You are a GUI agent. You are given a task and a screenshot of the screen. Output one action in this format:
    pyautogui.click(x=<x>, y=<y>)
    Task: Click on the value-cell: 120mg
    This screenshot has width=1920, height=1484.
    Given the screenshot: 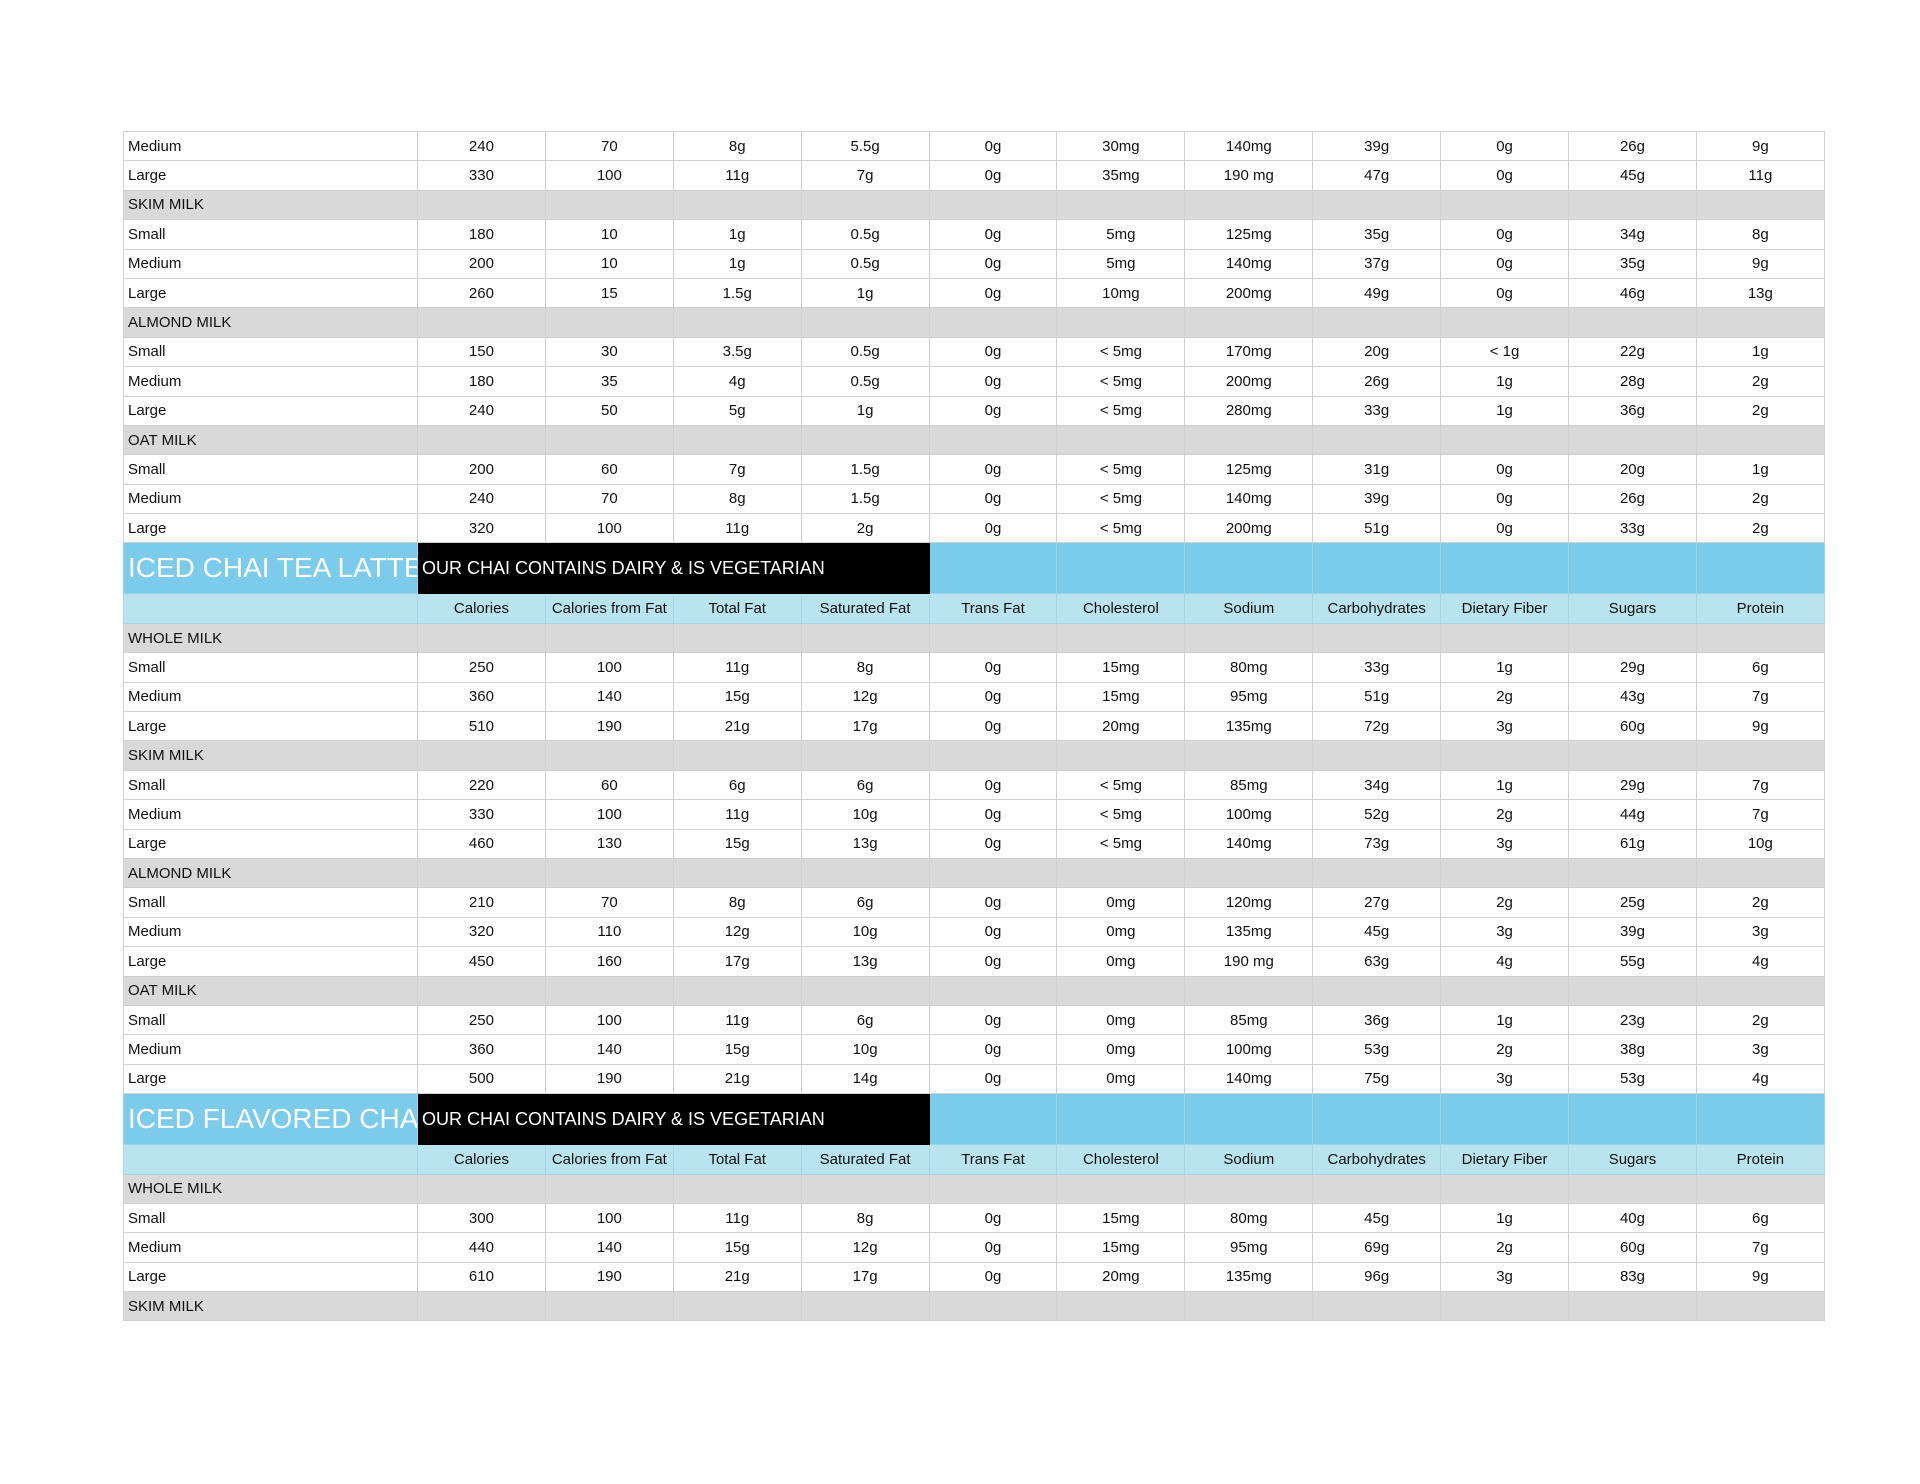 What is the action you would take?
    pyautogui.click(x=1249, y=902)
    